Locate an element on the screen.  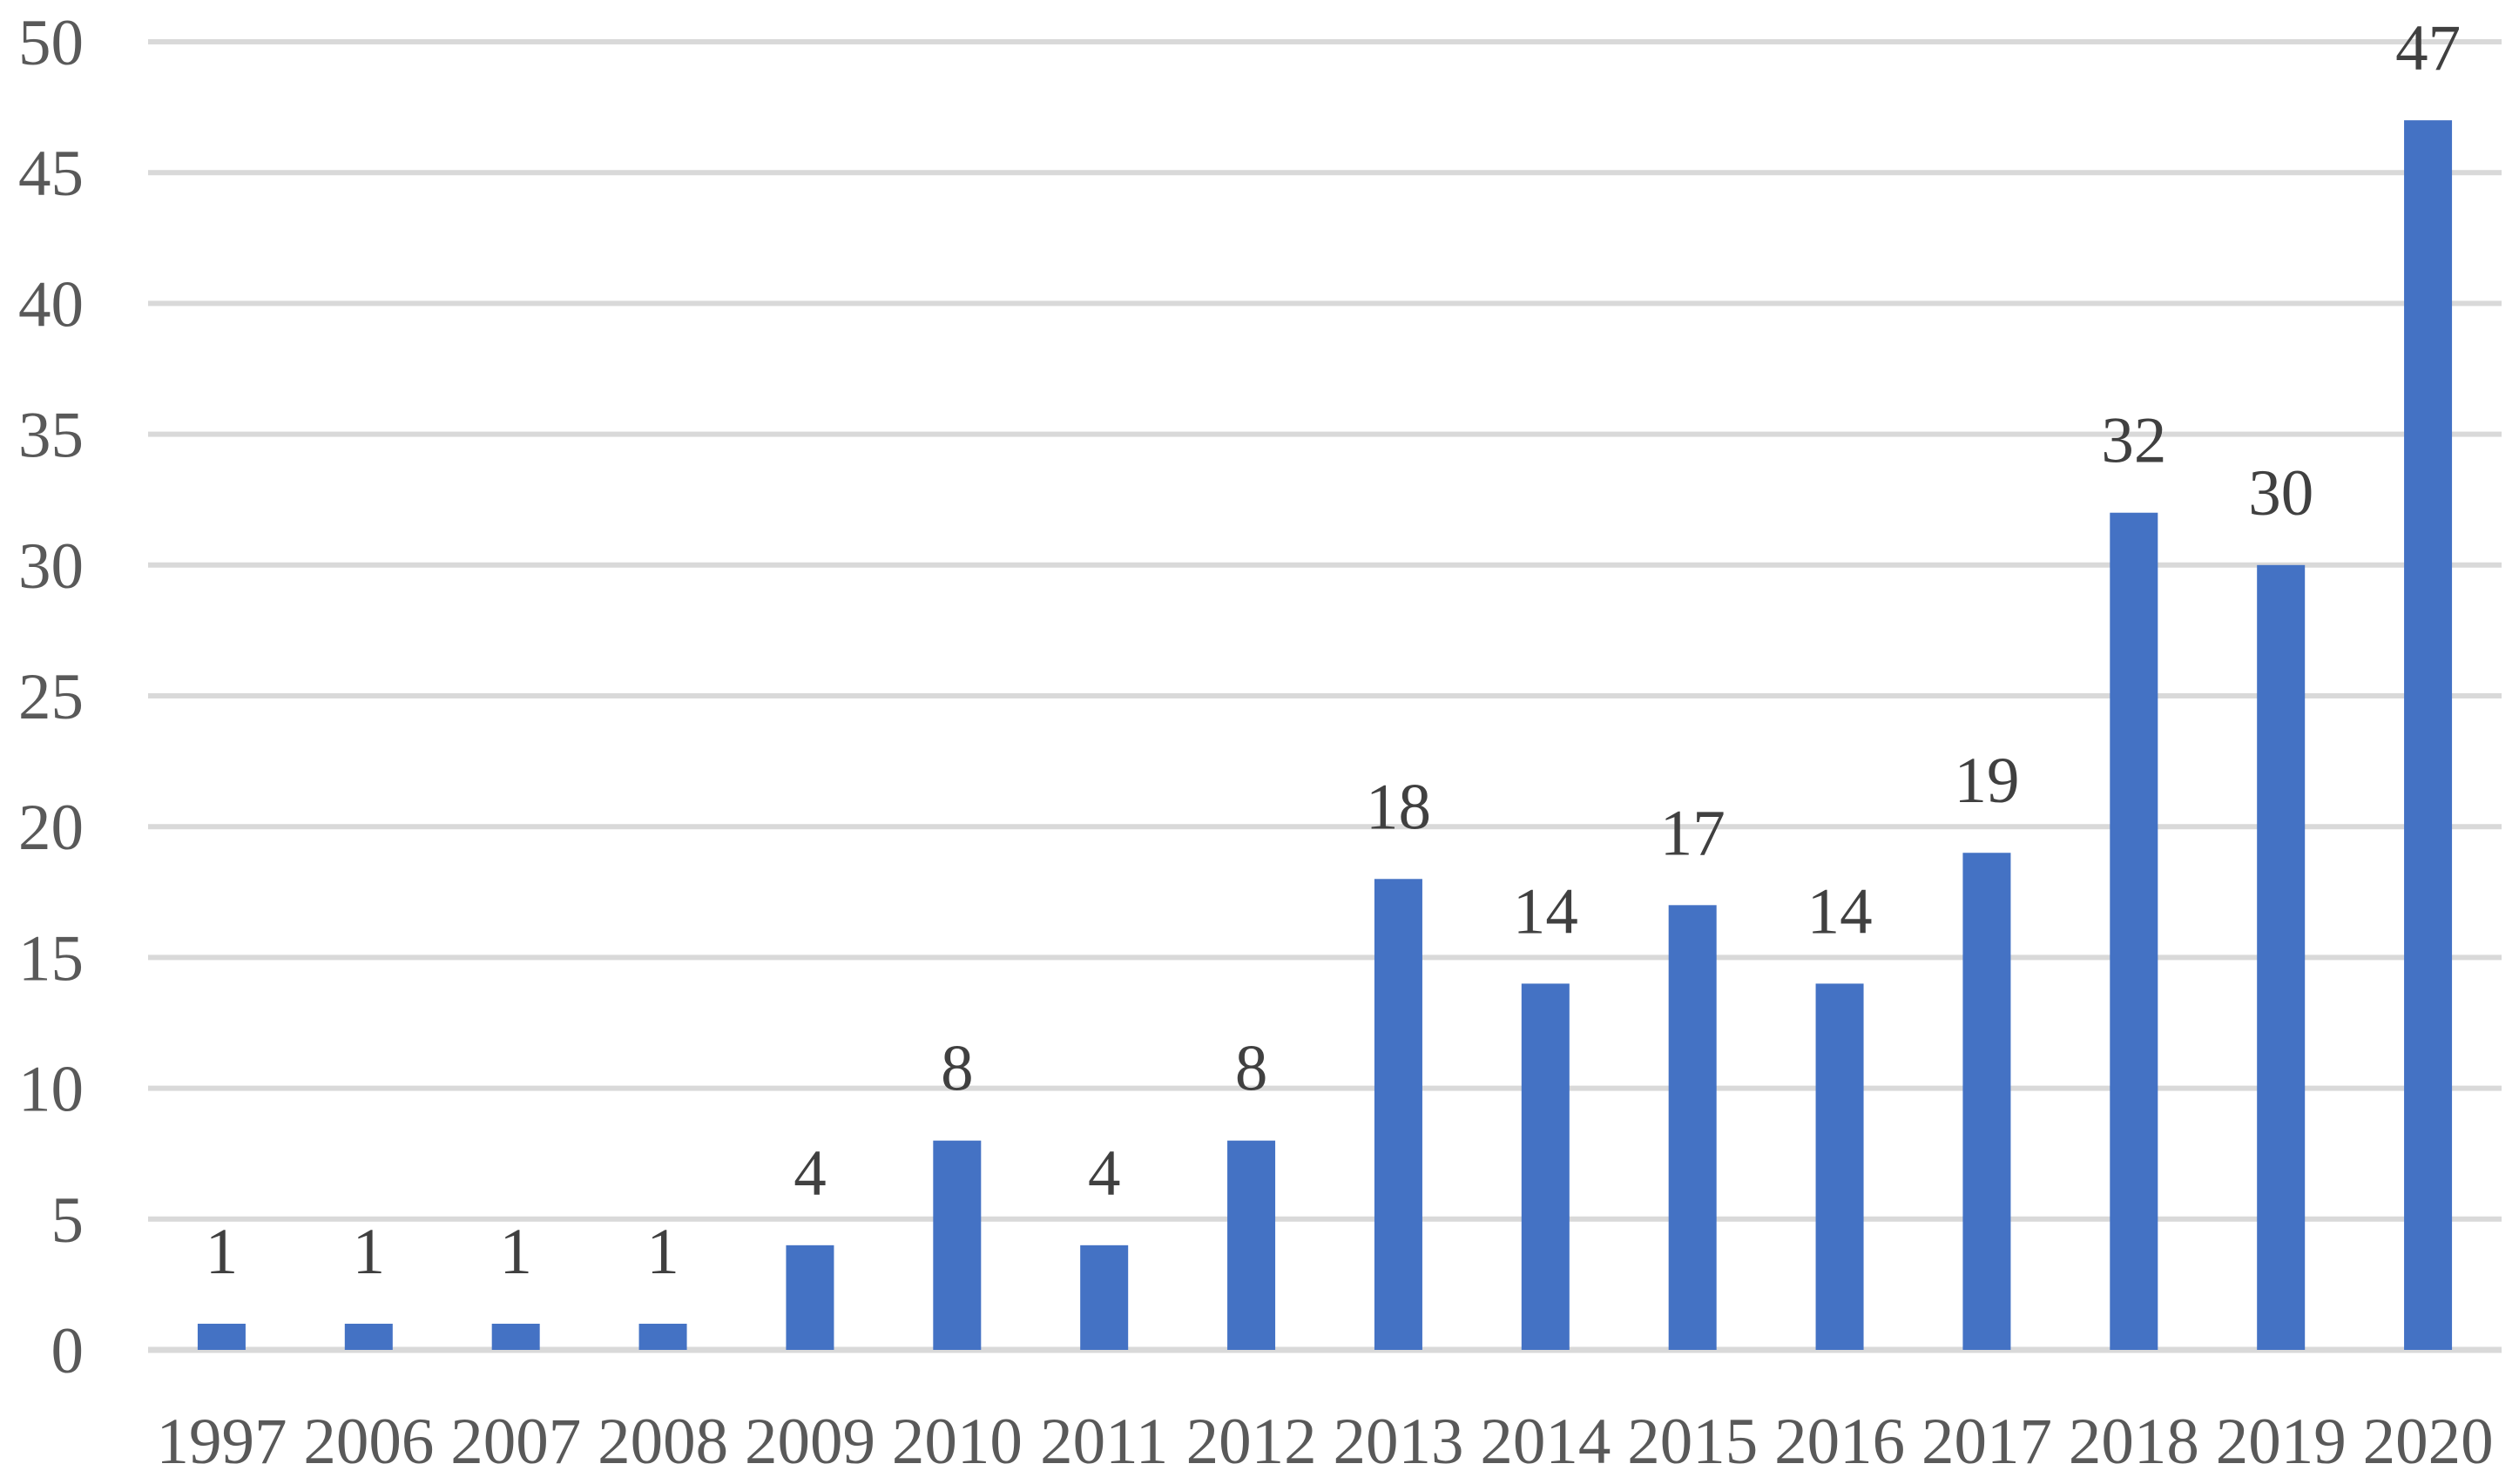
y-tick-label: 15 is located at coordinates (51, 959).